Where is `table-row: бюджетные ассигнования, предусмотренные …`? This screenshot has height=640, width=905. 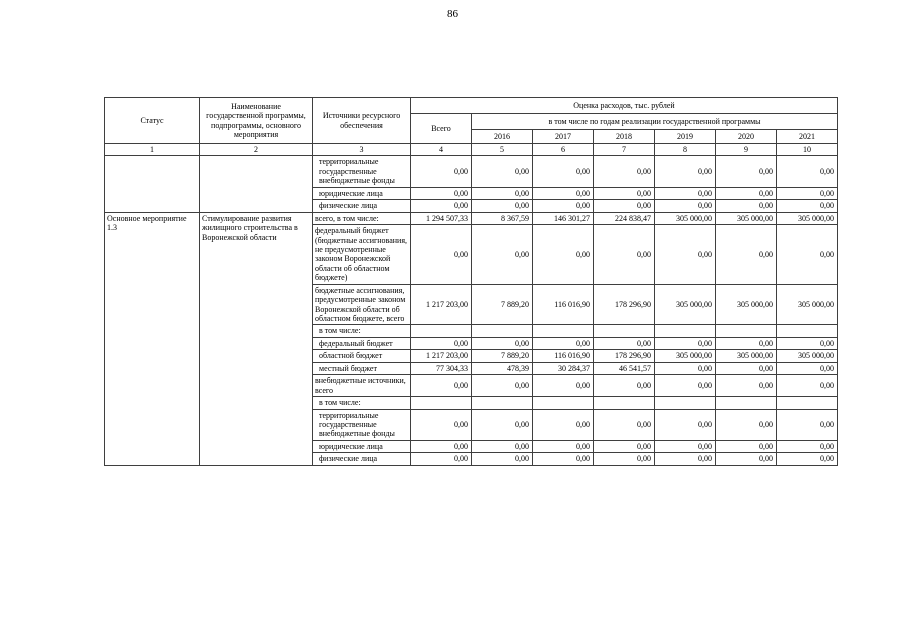
table-row: бюджетные ассигнования, предусмотренные … is located at coordinates (471, 304).